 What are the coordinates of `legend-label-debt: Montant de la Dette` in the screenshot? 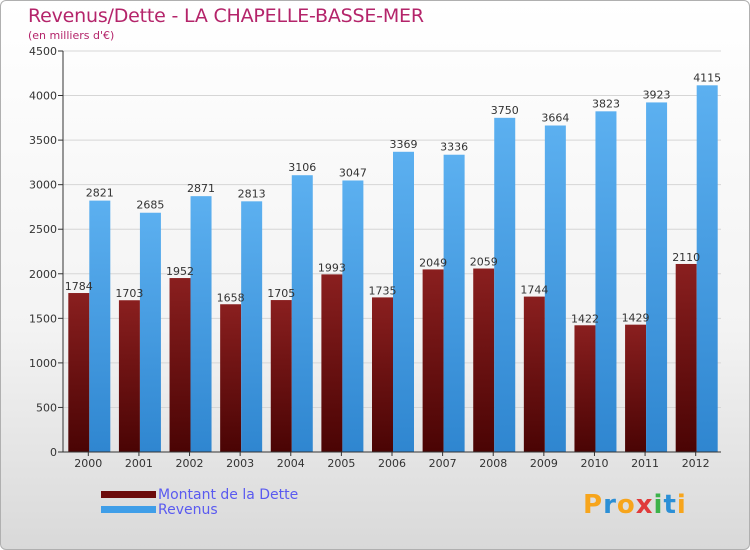 It's located at (228, 494).